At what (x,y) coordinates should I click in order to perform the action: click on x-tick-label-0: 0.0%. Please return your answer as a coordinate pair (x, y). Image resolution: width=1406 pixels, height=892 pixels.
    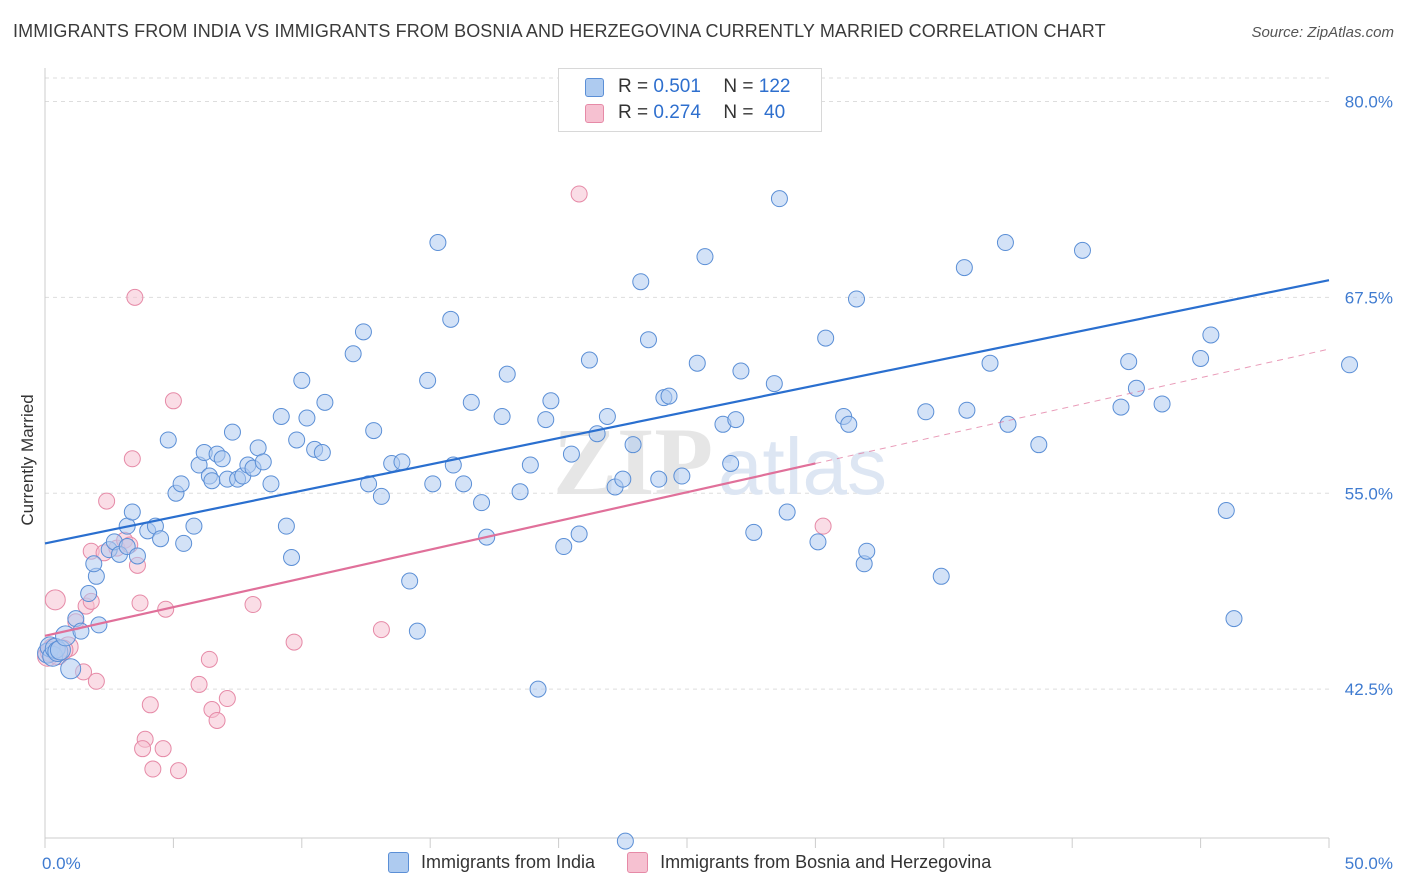
    Looking at the image, I should click on (61, 863).